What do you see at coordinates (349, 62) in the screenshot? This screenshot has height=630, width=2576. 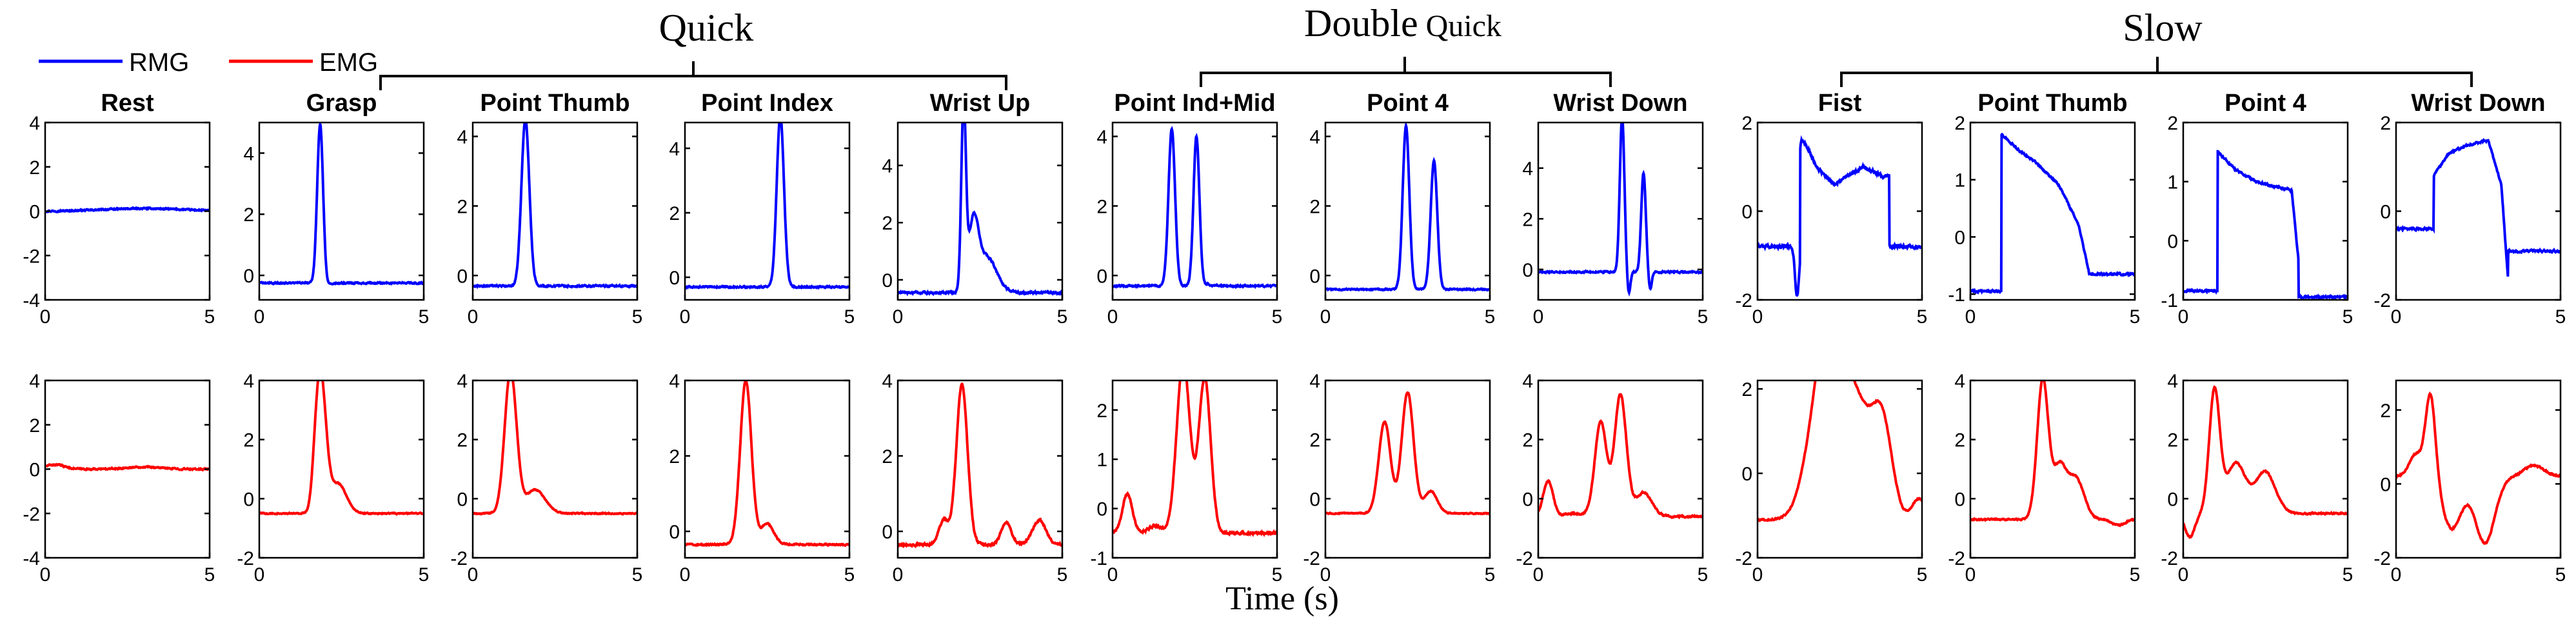 I see `legend-emg-label: EMG` at bounding box center [349, 62].